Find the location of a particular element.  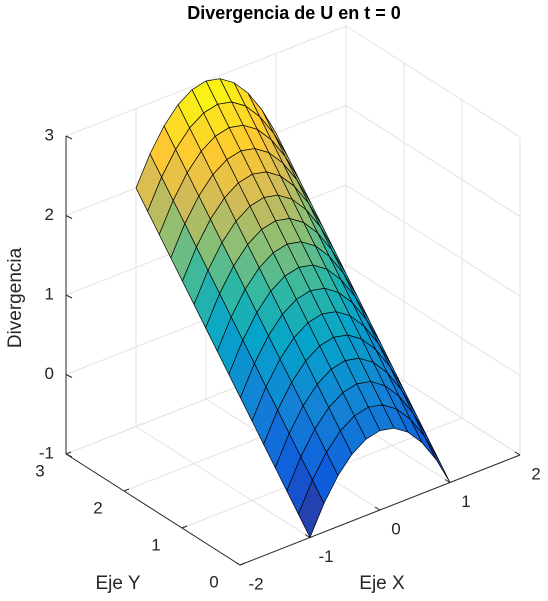

x-tick-label: 0 is located at coordinates (395, 528).